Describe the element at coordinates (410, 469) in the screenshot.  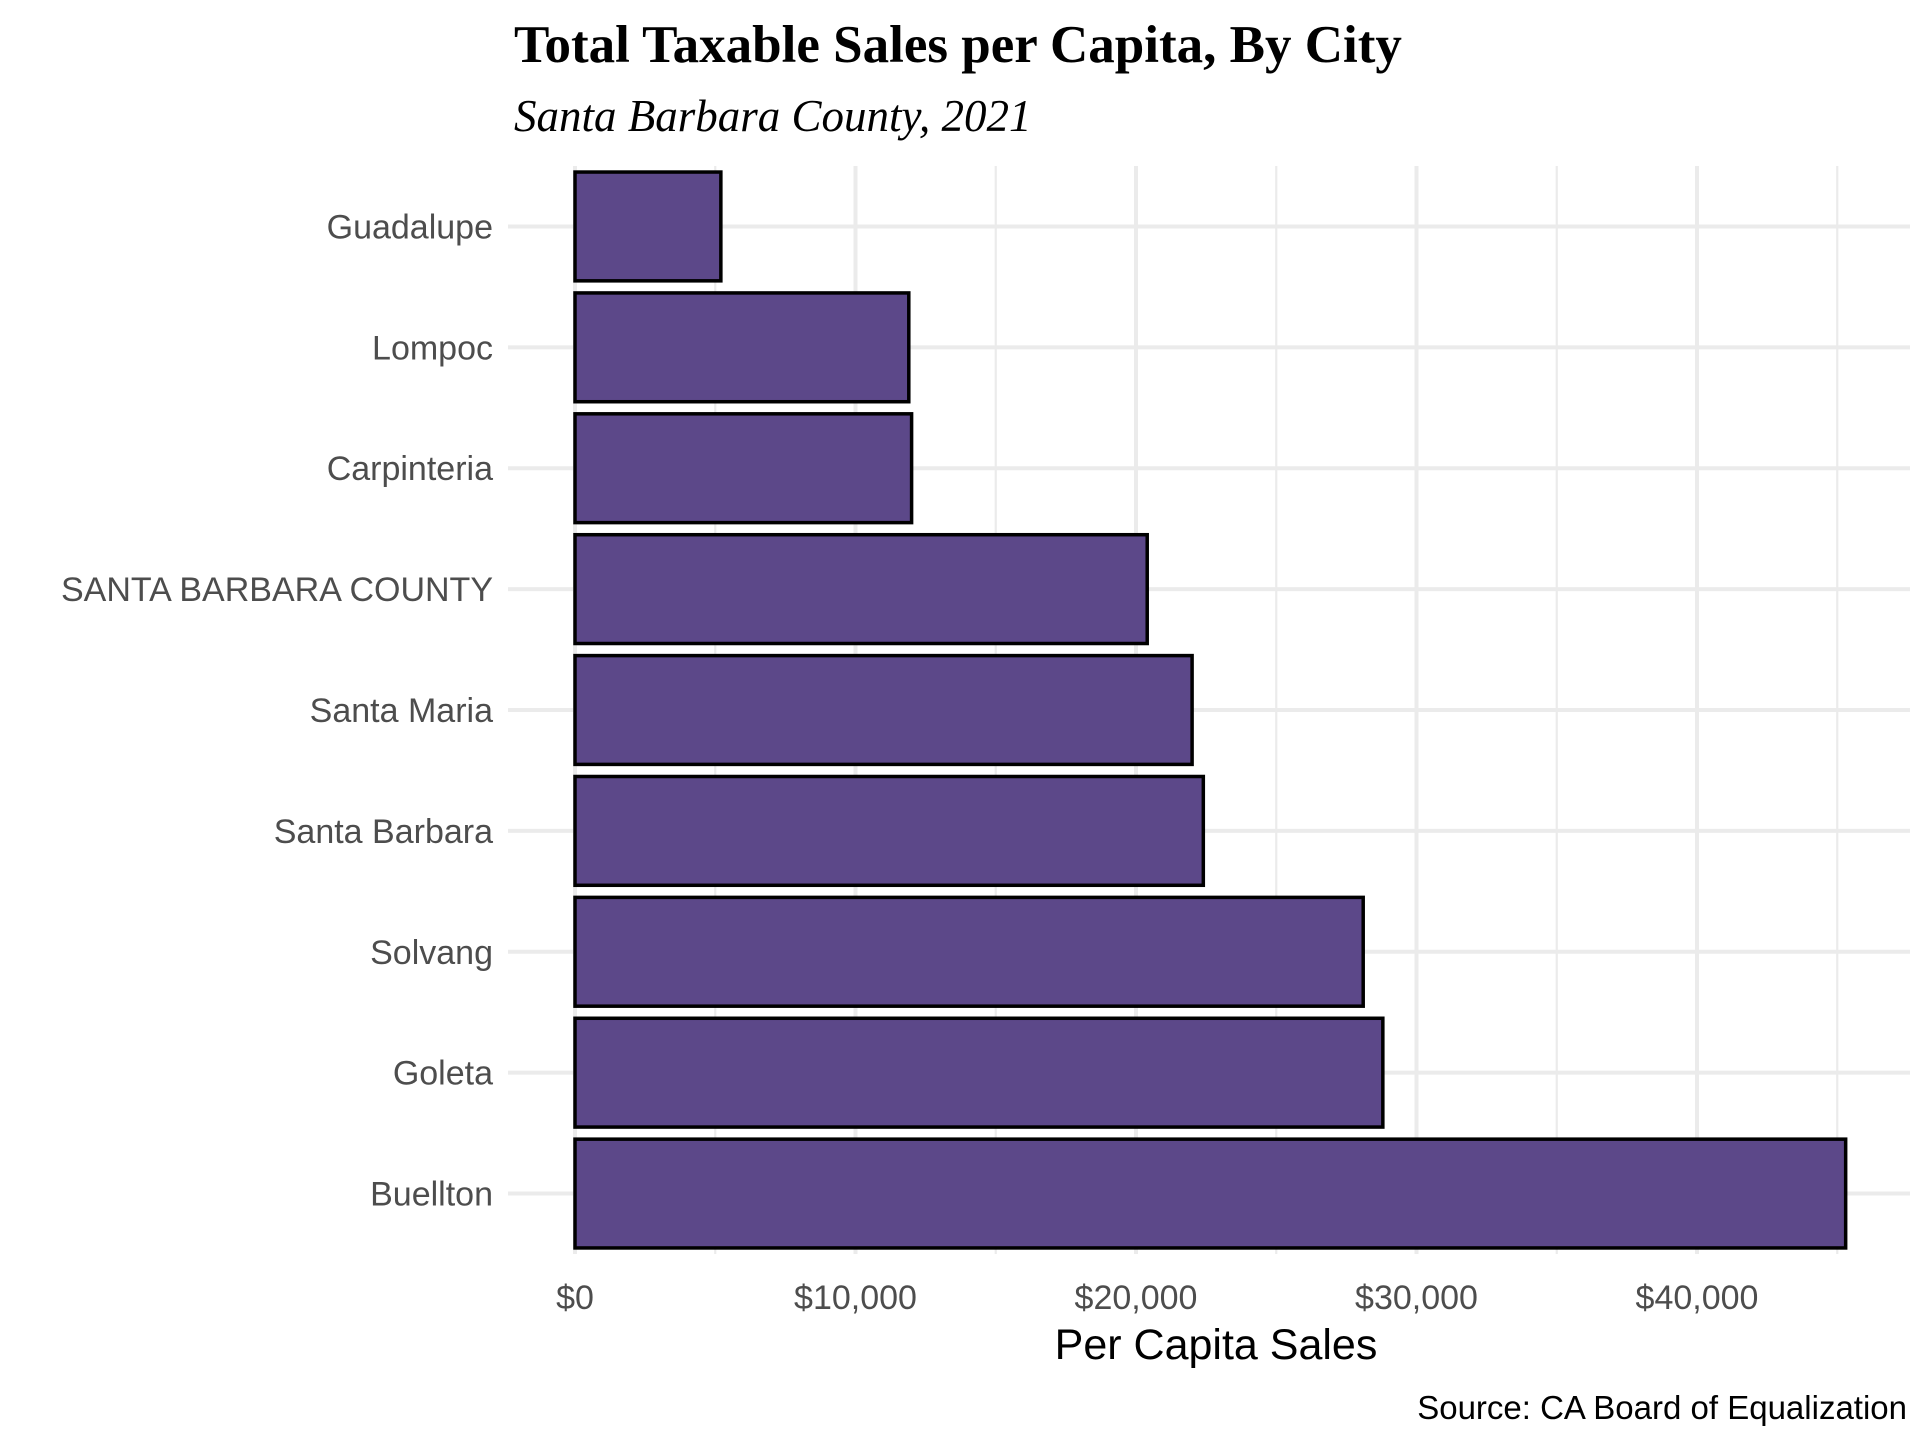
I see `y-tick-label: Carpinteria` at that location.